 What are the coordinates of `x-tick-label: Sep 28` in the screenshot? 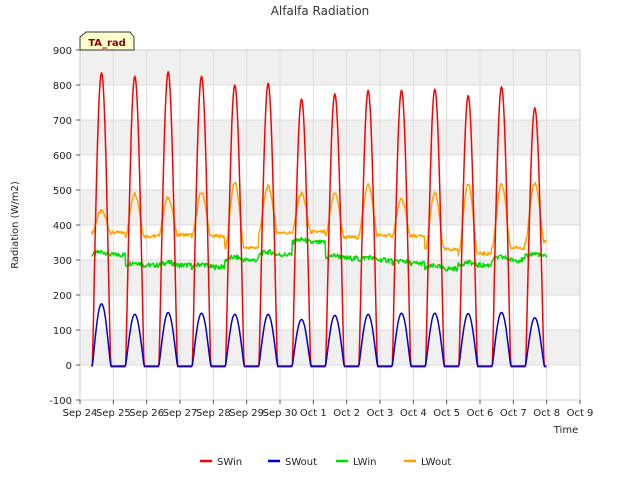 It's located at (213, 413).